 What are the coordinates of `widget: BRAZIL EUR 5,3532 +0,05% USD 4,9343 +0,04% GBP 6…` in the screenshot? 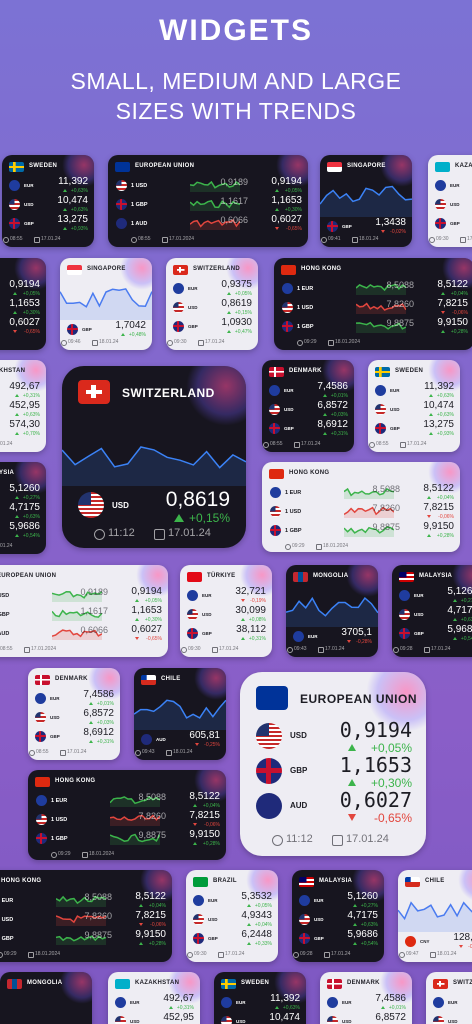 It's located at (232, 916).